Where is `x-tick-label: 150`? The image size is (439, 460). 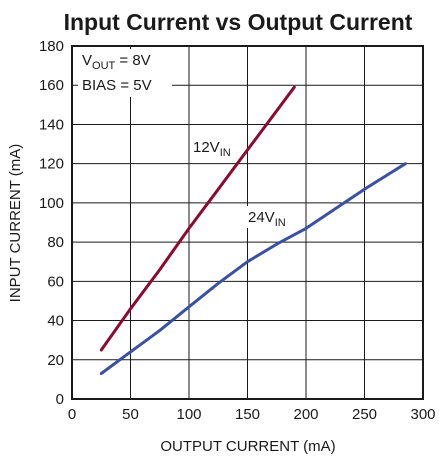 x-tick-label: 150 is located at coordinates (247, 414).